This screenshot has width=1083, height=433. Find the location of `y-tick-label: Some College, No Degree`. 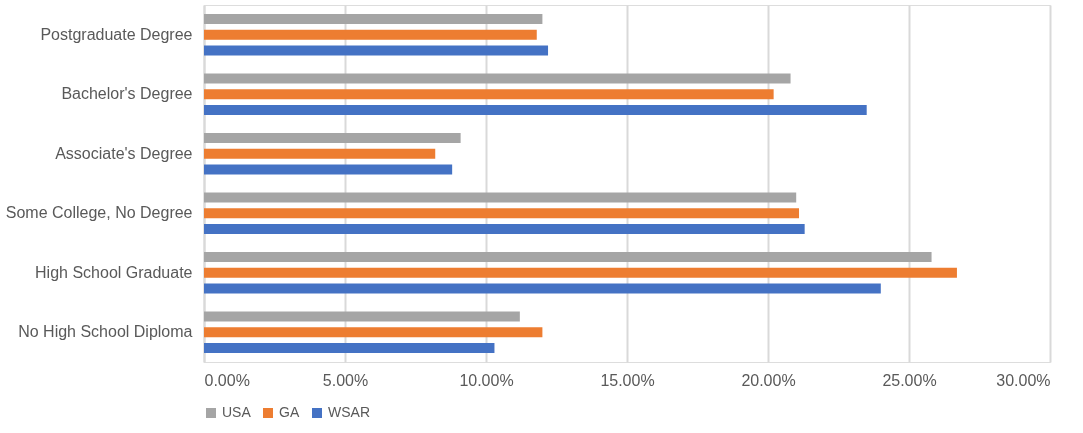

y-tick-label: Some College, No Degree is located at coordinates (99, 213).